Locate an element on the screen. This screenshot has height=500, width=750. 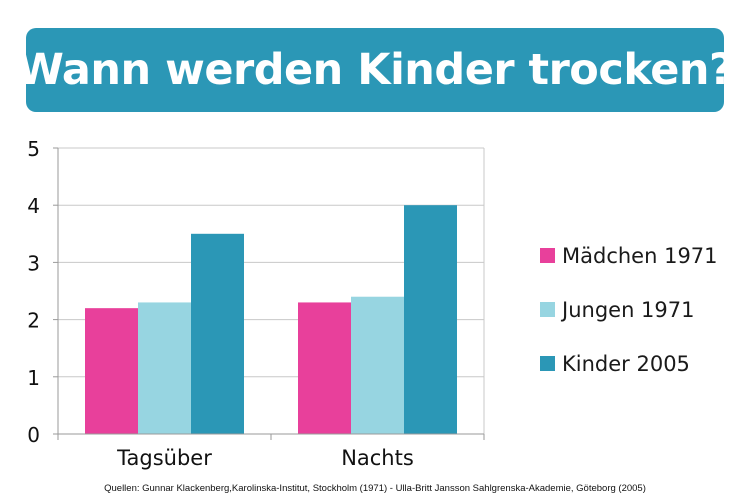
legend-item: Jungen 1971 is located at coordinates (629, 309).